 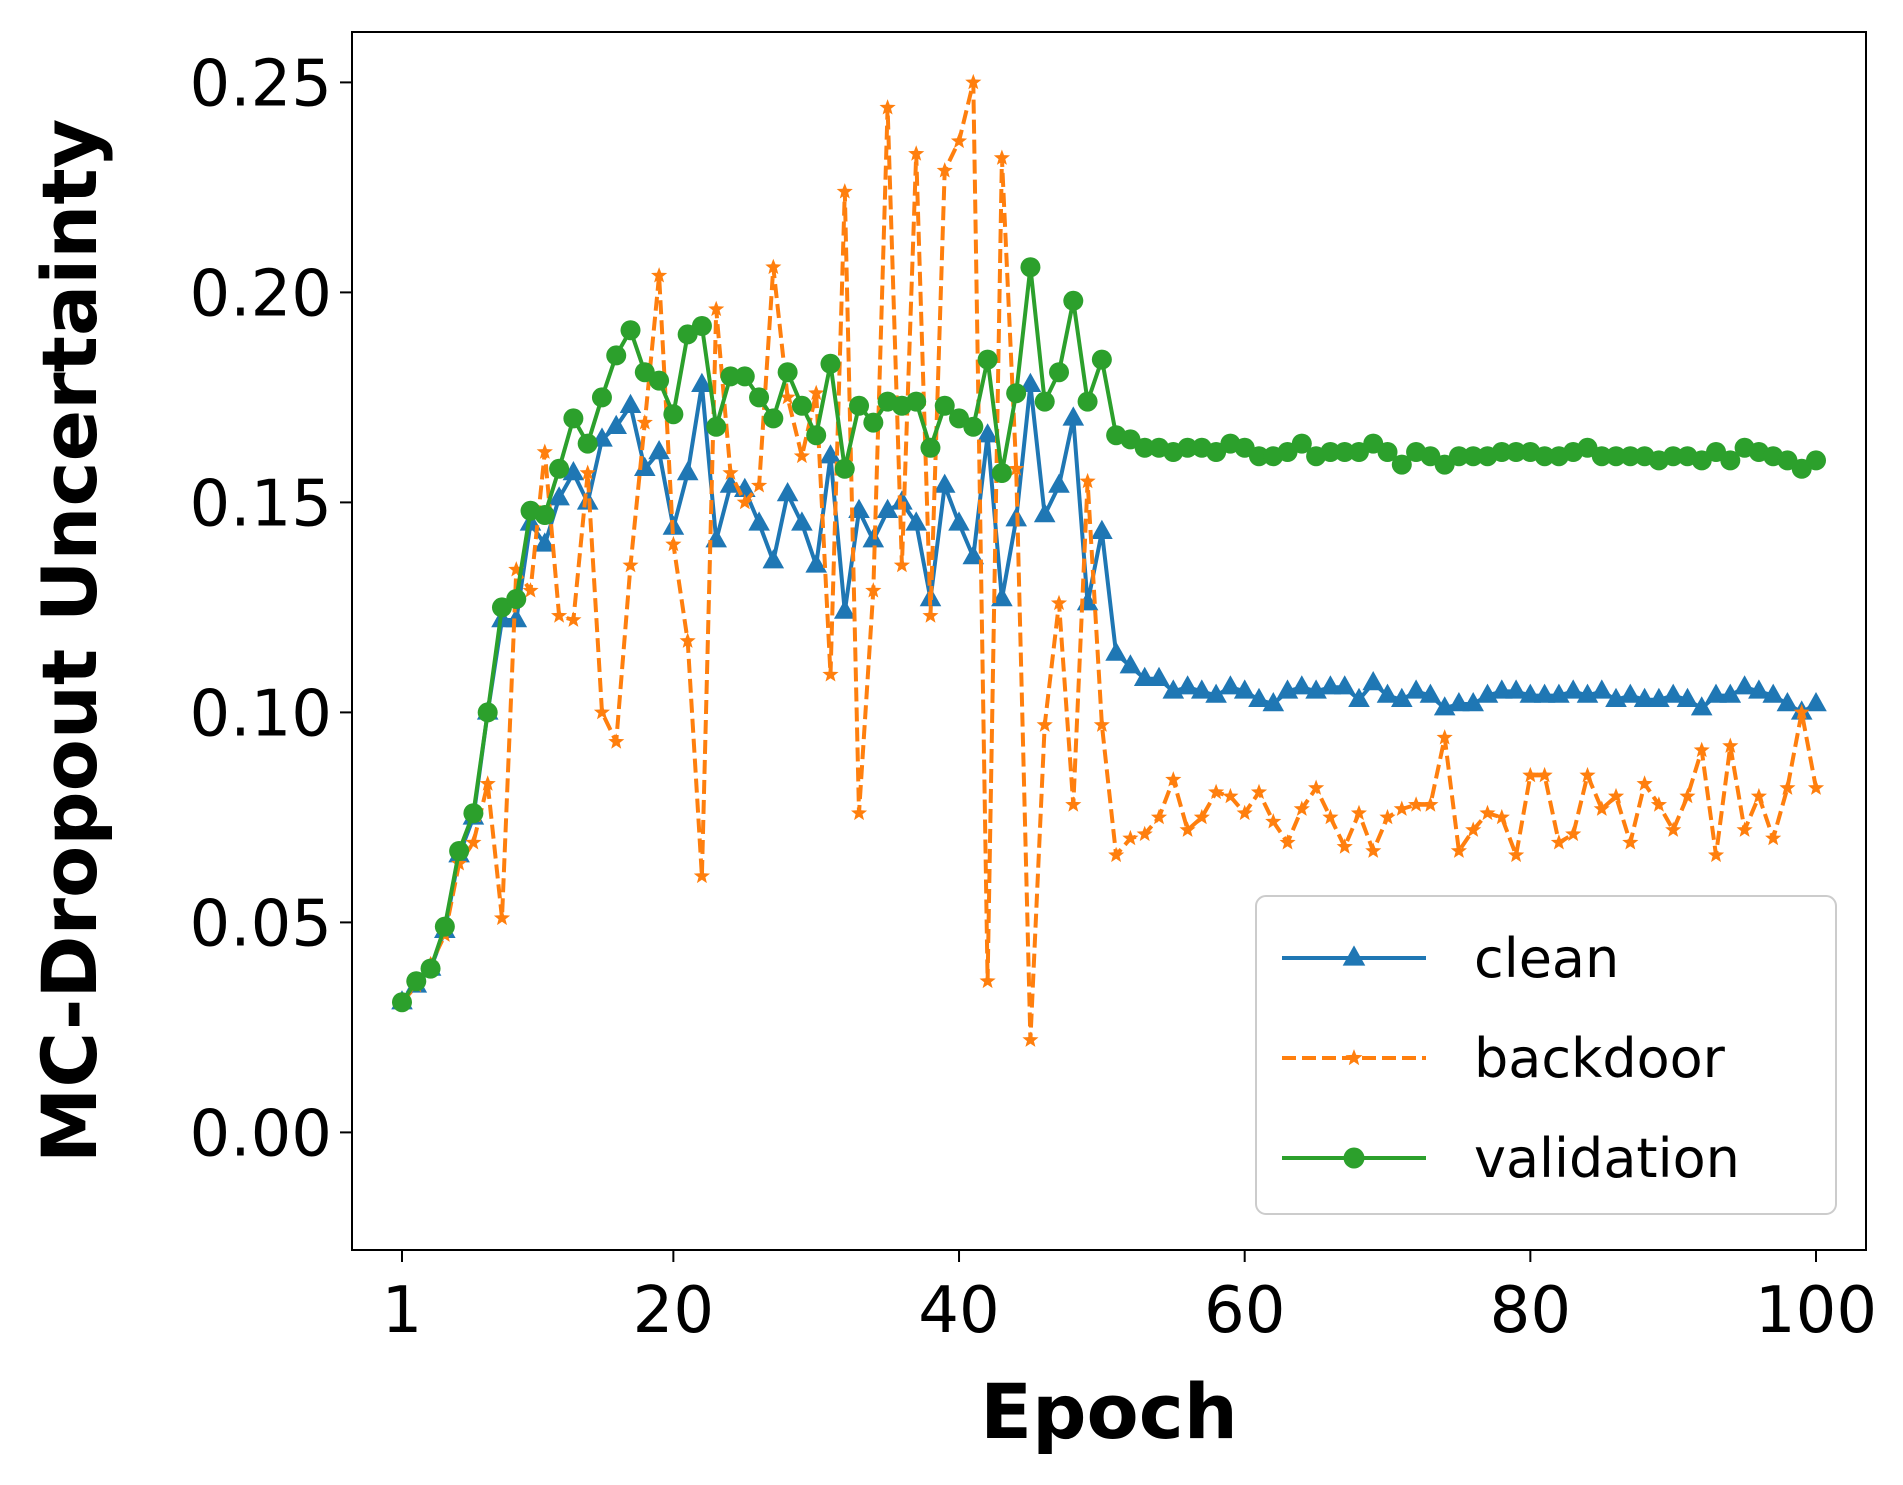 What do you see at coordinates (261, 504) in the screenshot?
I see `y-tick-label-0.15: 0.15` at bounding box center [261, 504].